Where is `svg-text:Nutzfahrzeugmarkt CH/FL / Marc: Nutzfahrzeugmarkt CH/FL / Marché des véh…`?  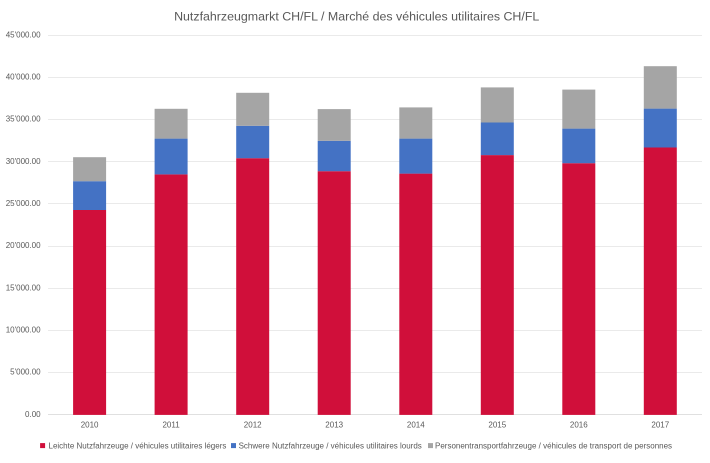 svg-text:Nutzfahrzeugmarkt CH/FL / Marc: Nutzfahrzeugmarkt CH/FL / Marché des véh… is located at coordinates (356, 17).